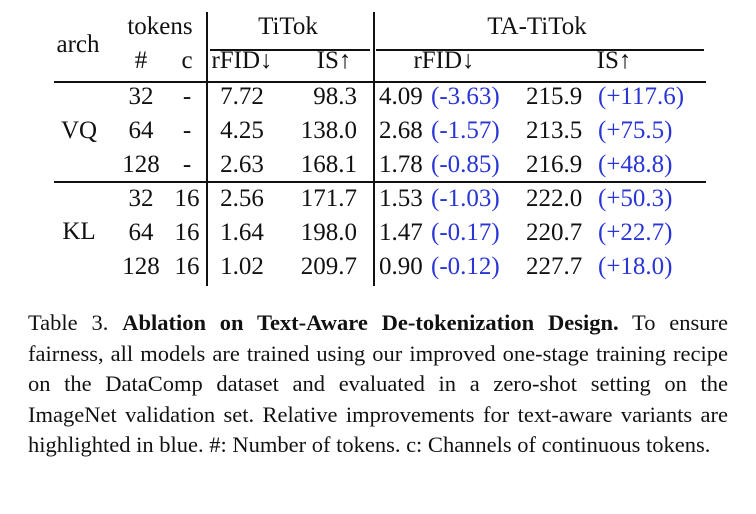  I want to click on header-arch: arch, so click(78, 44).